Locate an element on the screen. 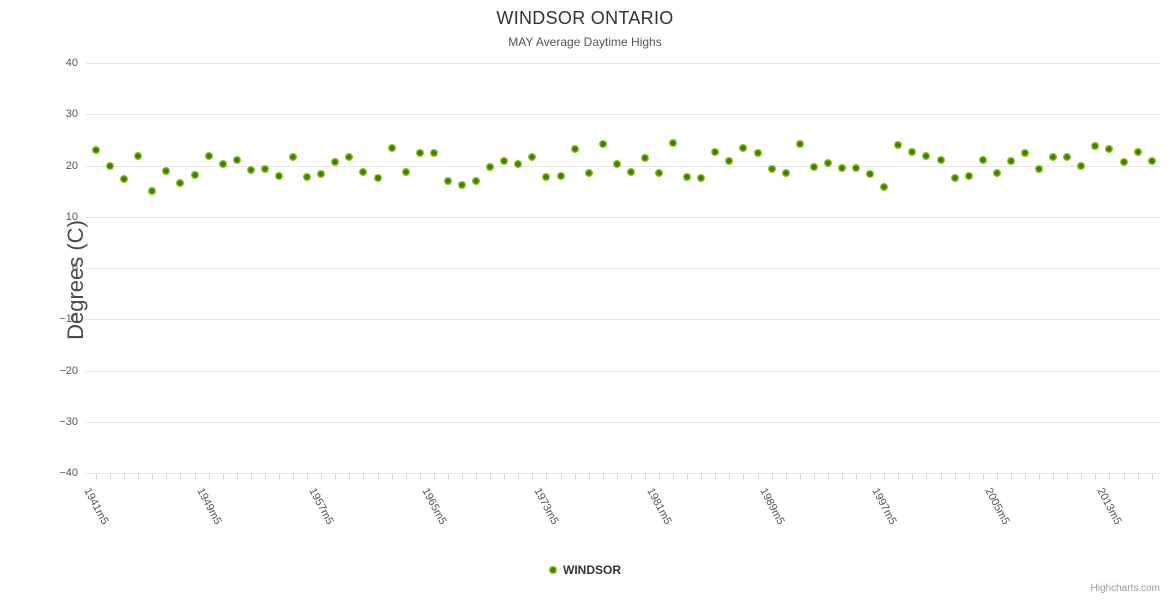 The height and width of the screenshot is (600, 1170). legend: WINDSOR is located at coordinates (585, 570).